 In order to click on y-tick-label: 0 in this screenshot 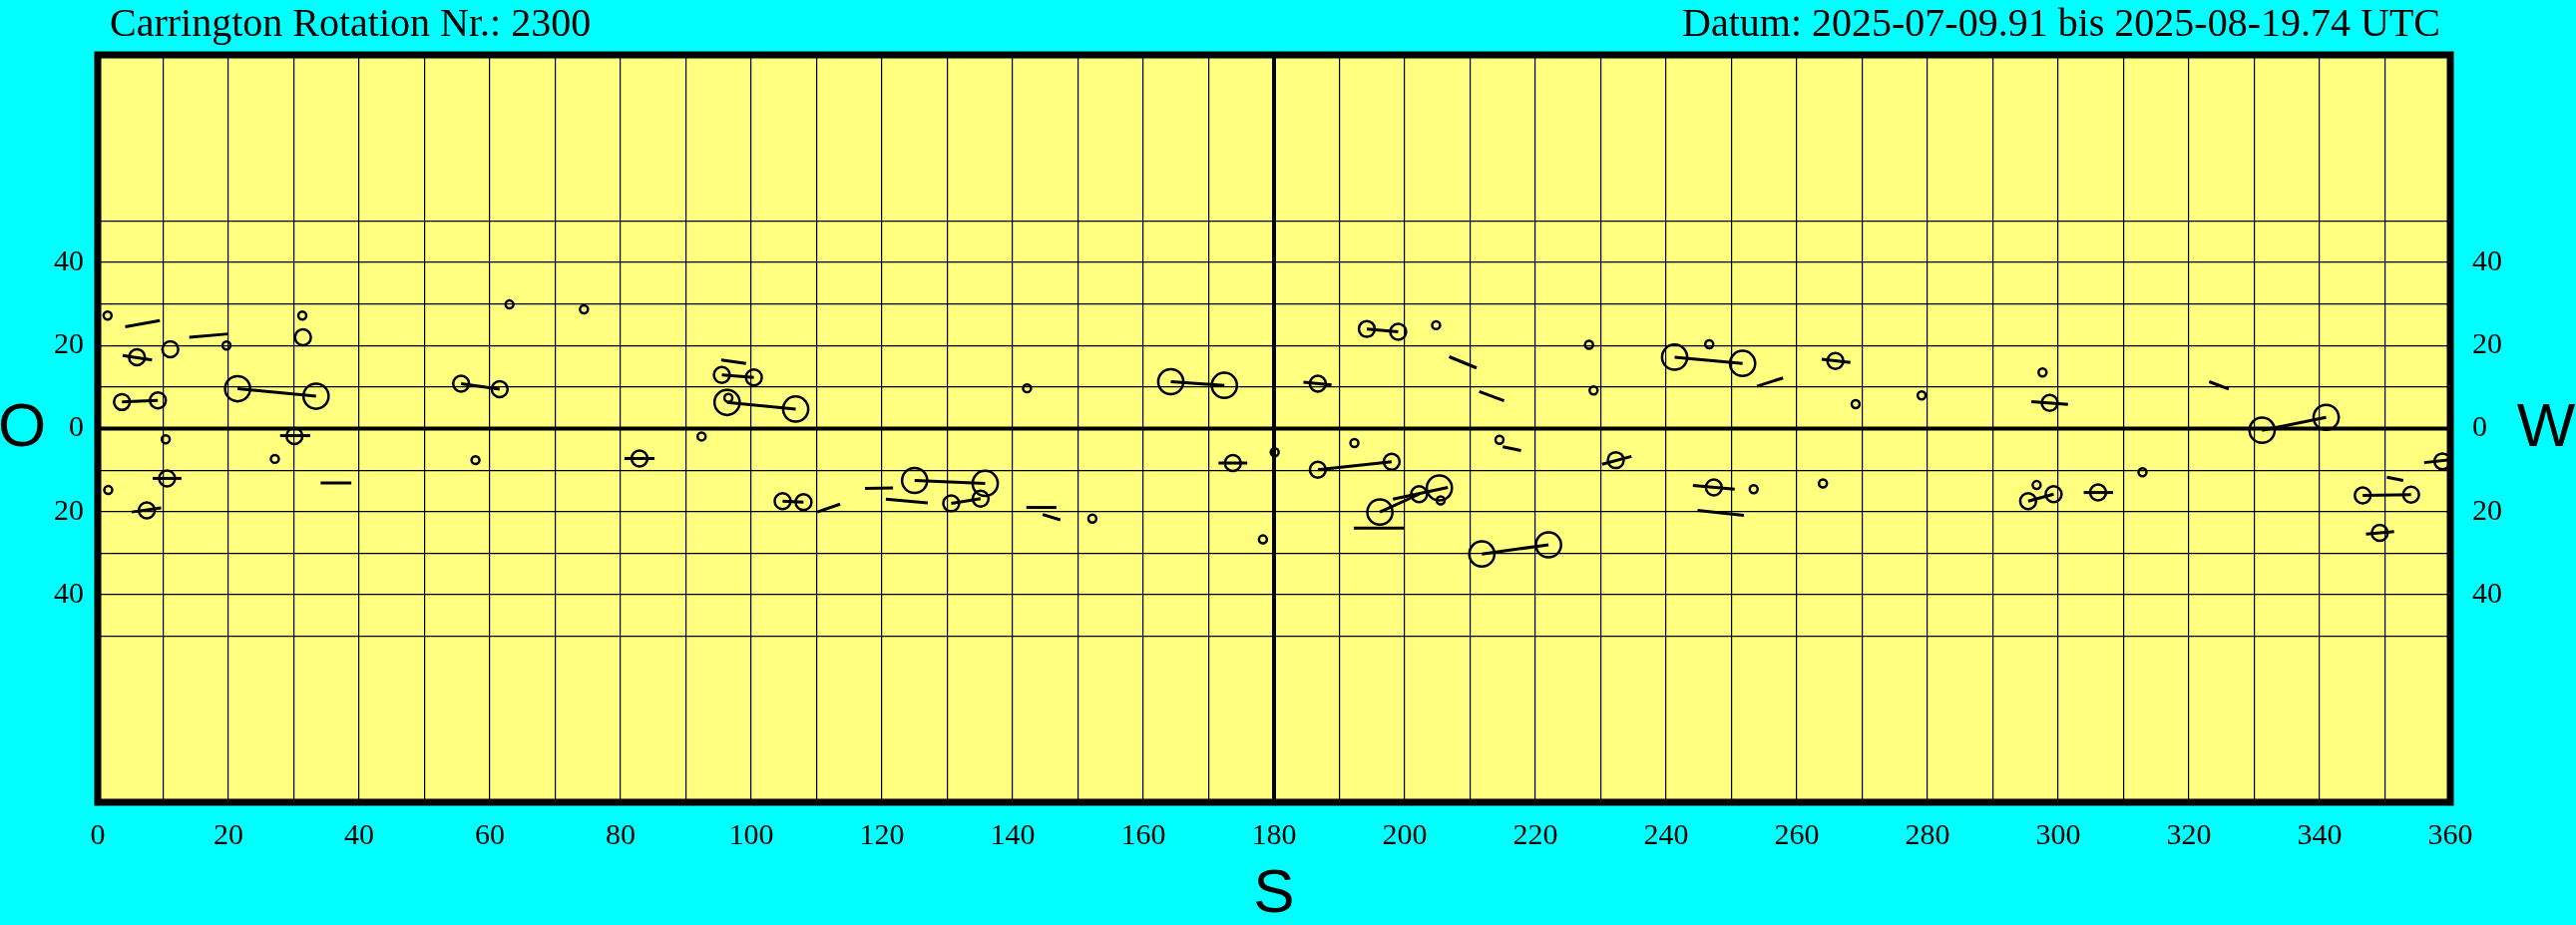, I will do `click(76, 426)`.